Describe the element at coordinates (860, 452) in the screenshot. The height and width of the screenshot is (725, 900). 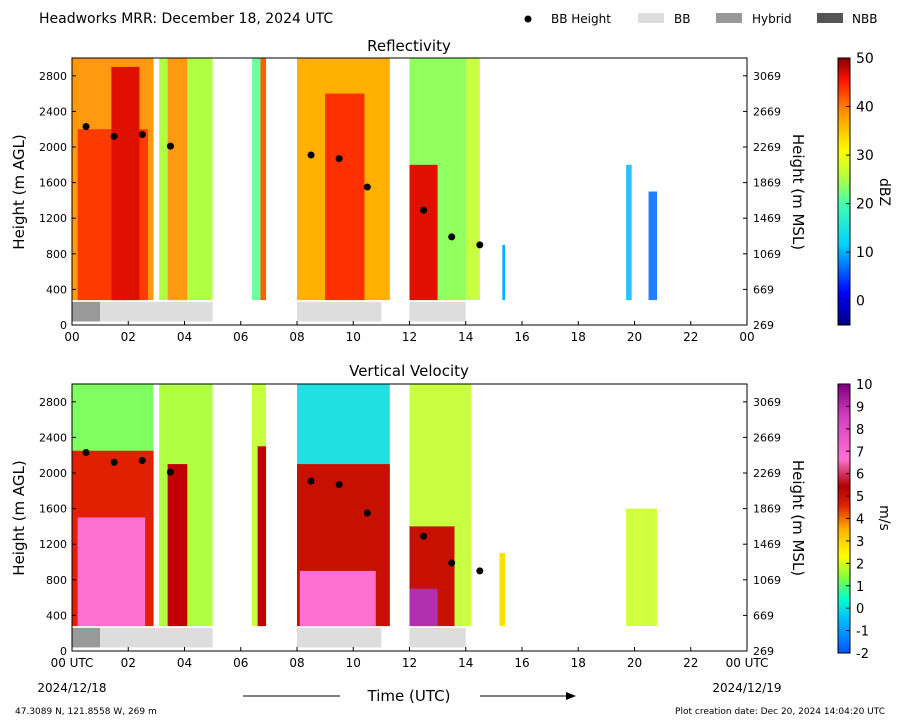
I see `colorbar-tick-label: 7` at that location.